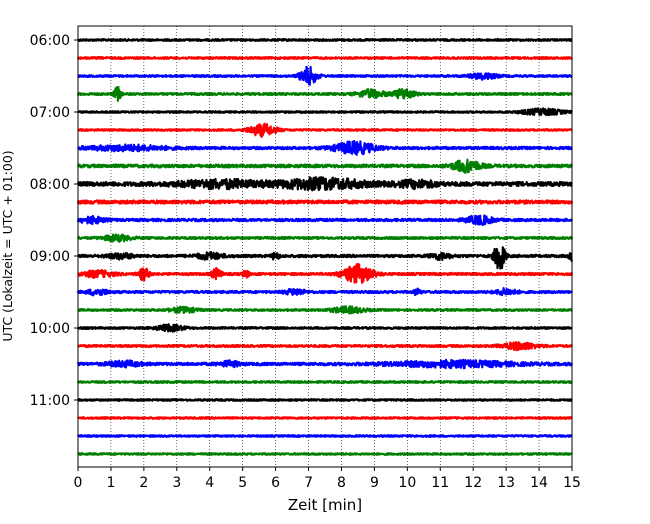  Describe the element at coordinates (325, 505) in the screenshot. I see `x-axis-label: Zeit [min]` at that location.